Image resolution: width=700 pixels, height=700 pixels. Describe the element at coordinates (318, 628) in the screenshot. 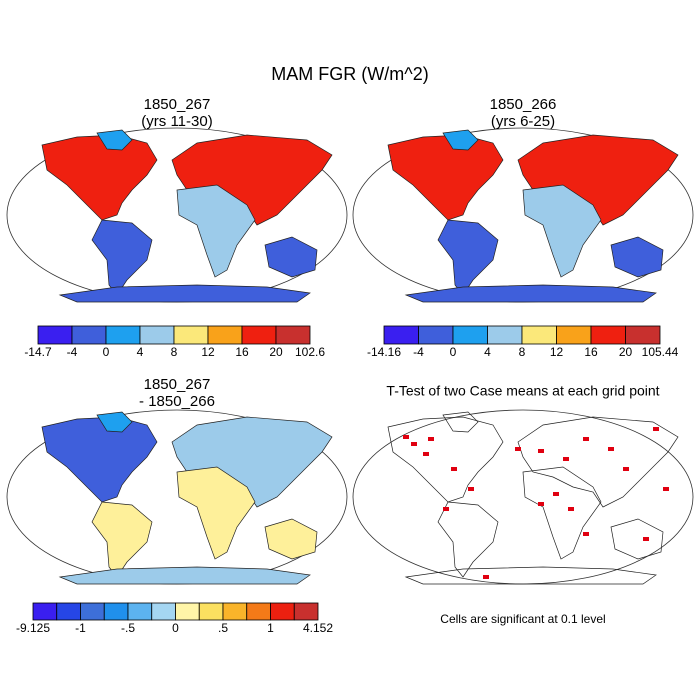

I see `colorbar-label: 4.152` at that location.